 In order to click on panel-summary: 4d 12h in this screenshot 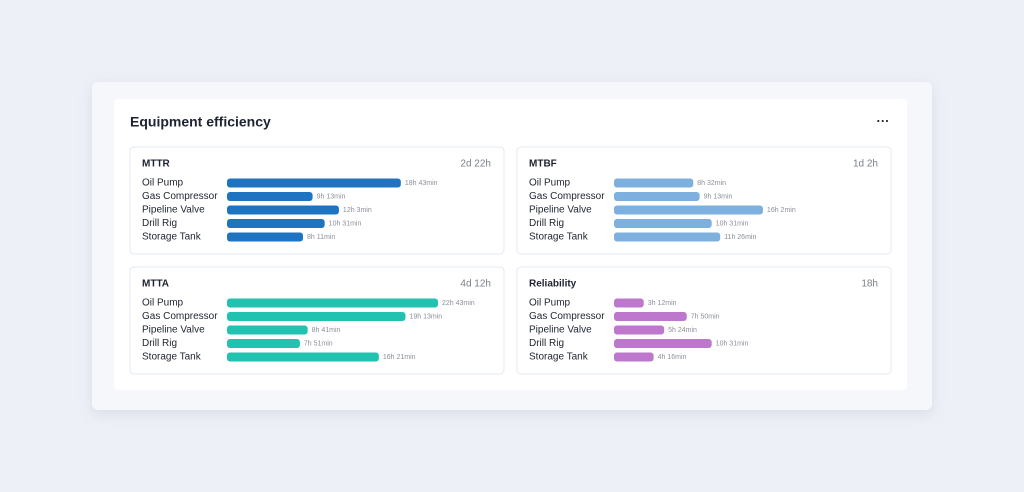, I will do `click(475, 284)`.